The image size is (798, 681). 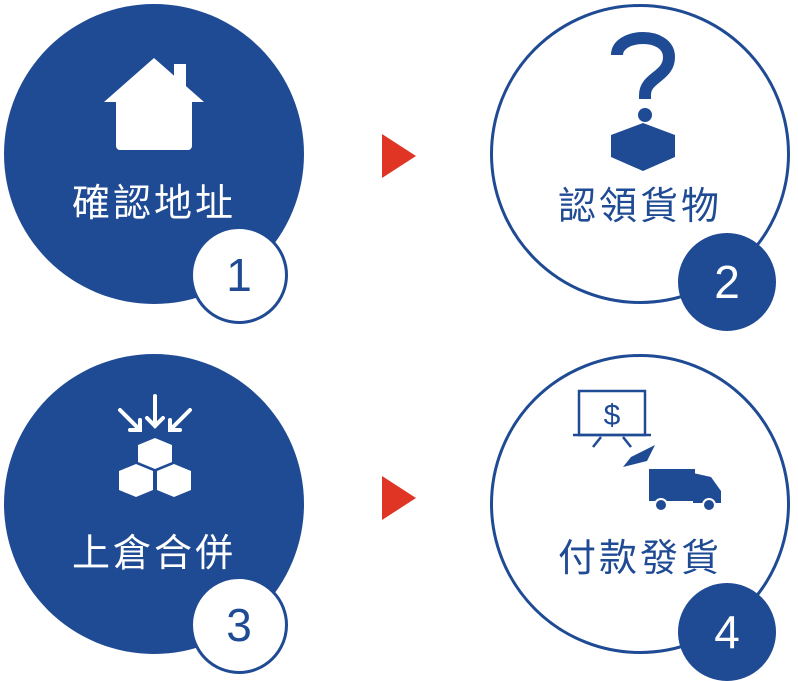 I want to click on step-3-label: 上倉合併, so click(x=153, y=553).